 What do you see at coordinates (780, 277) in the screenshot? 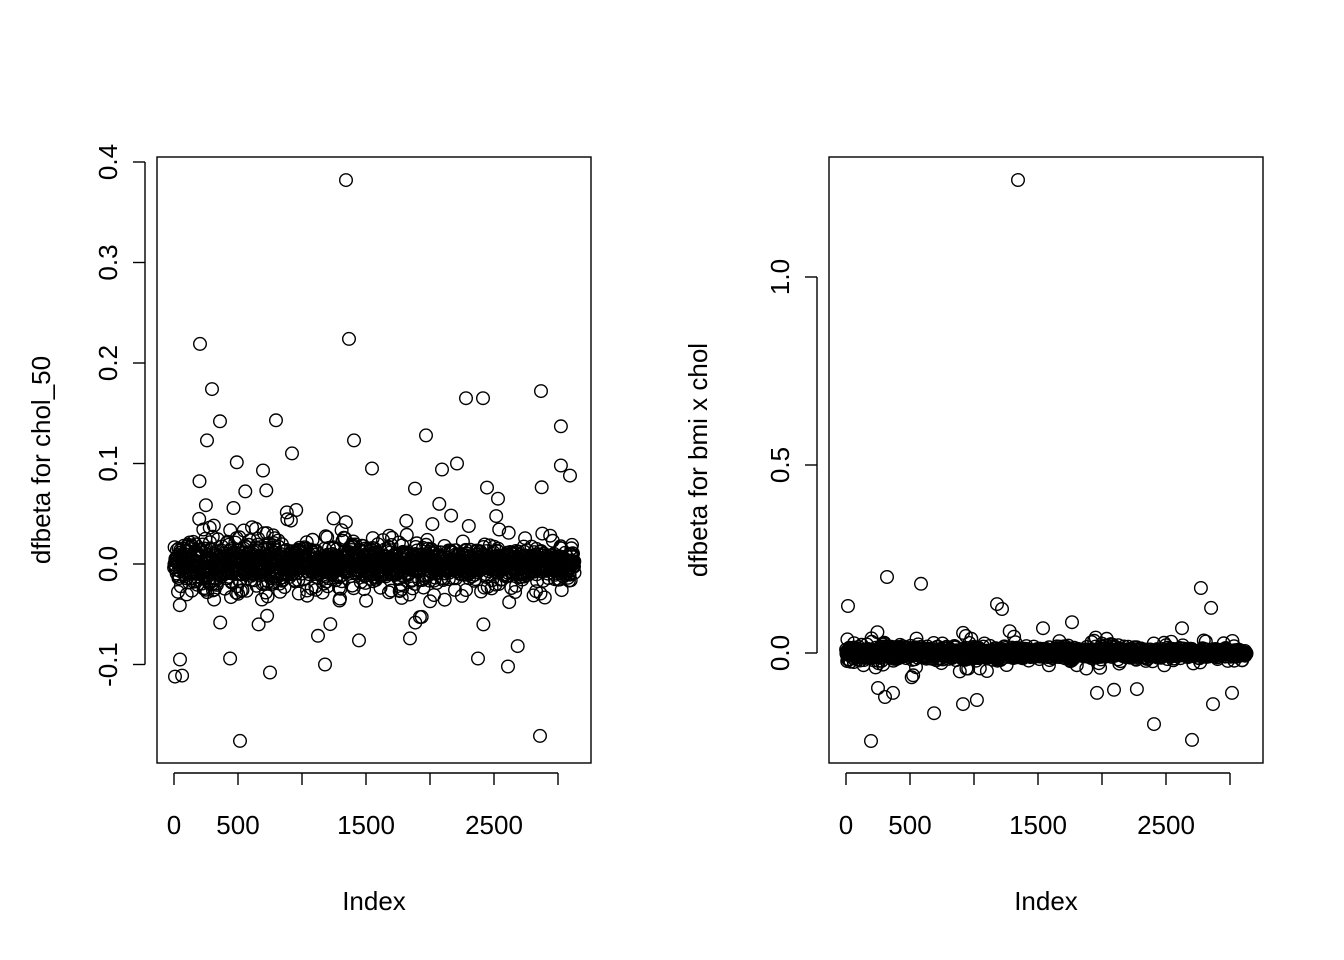
I see `y-tick-label: 1.0` at bounding box center [780, 277].